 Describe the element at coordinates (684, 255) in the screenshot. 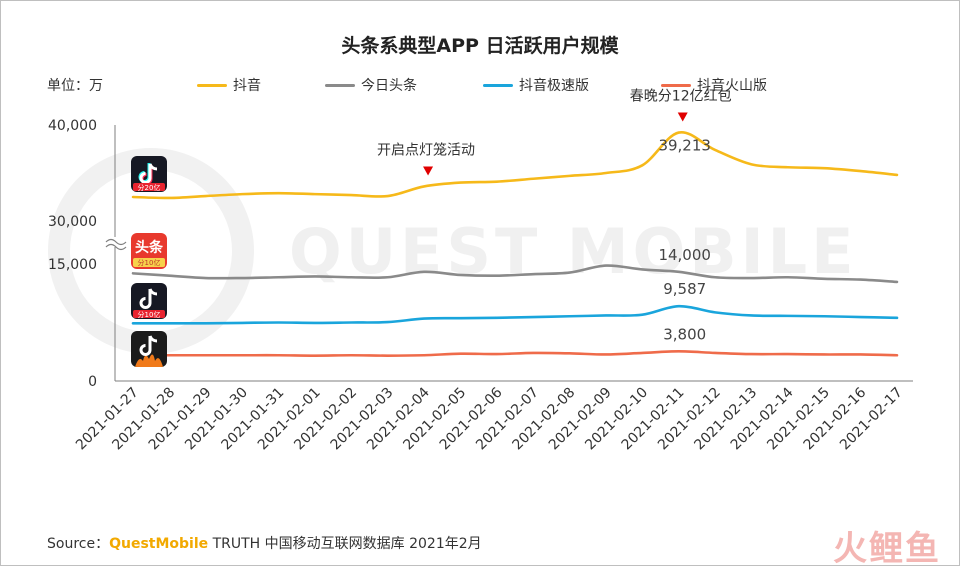

I see `data-label: 14,000` at that location.